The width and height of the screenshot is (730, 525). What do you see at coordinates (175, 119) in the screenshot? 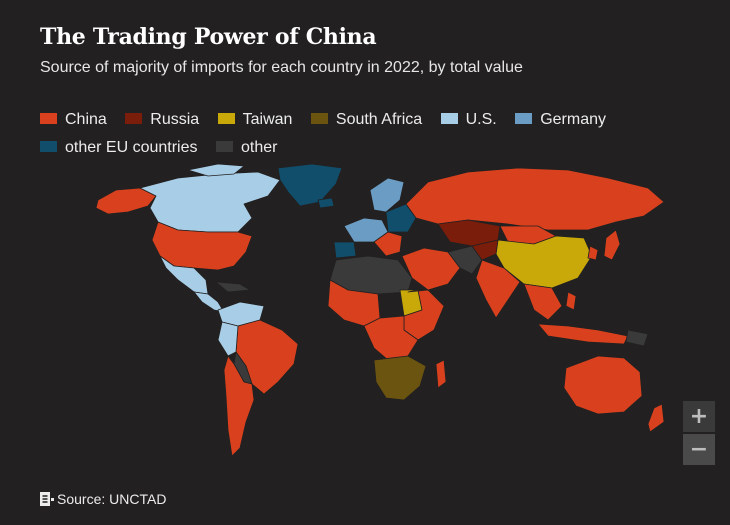
I see `legend-label: Russia` at bounding box center [175, 119].